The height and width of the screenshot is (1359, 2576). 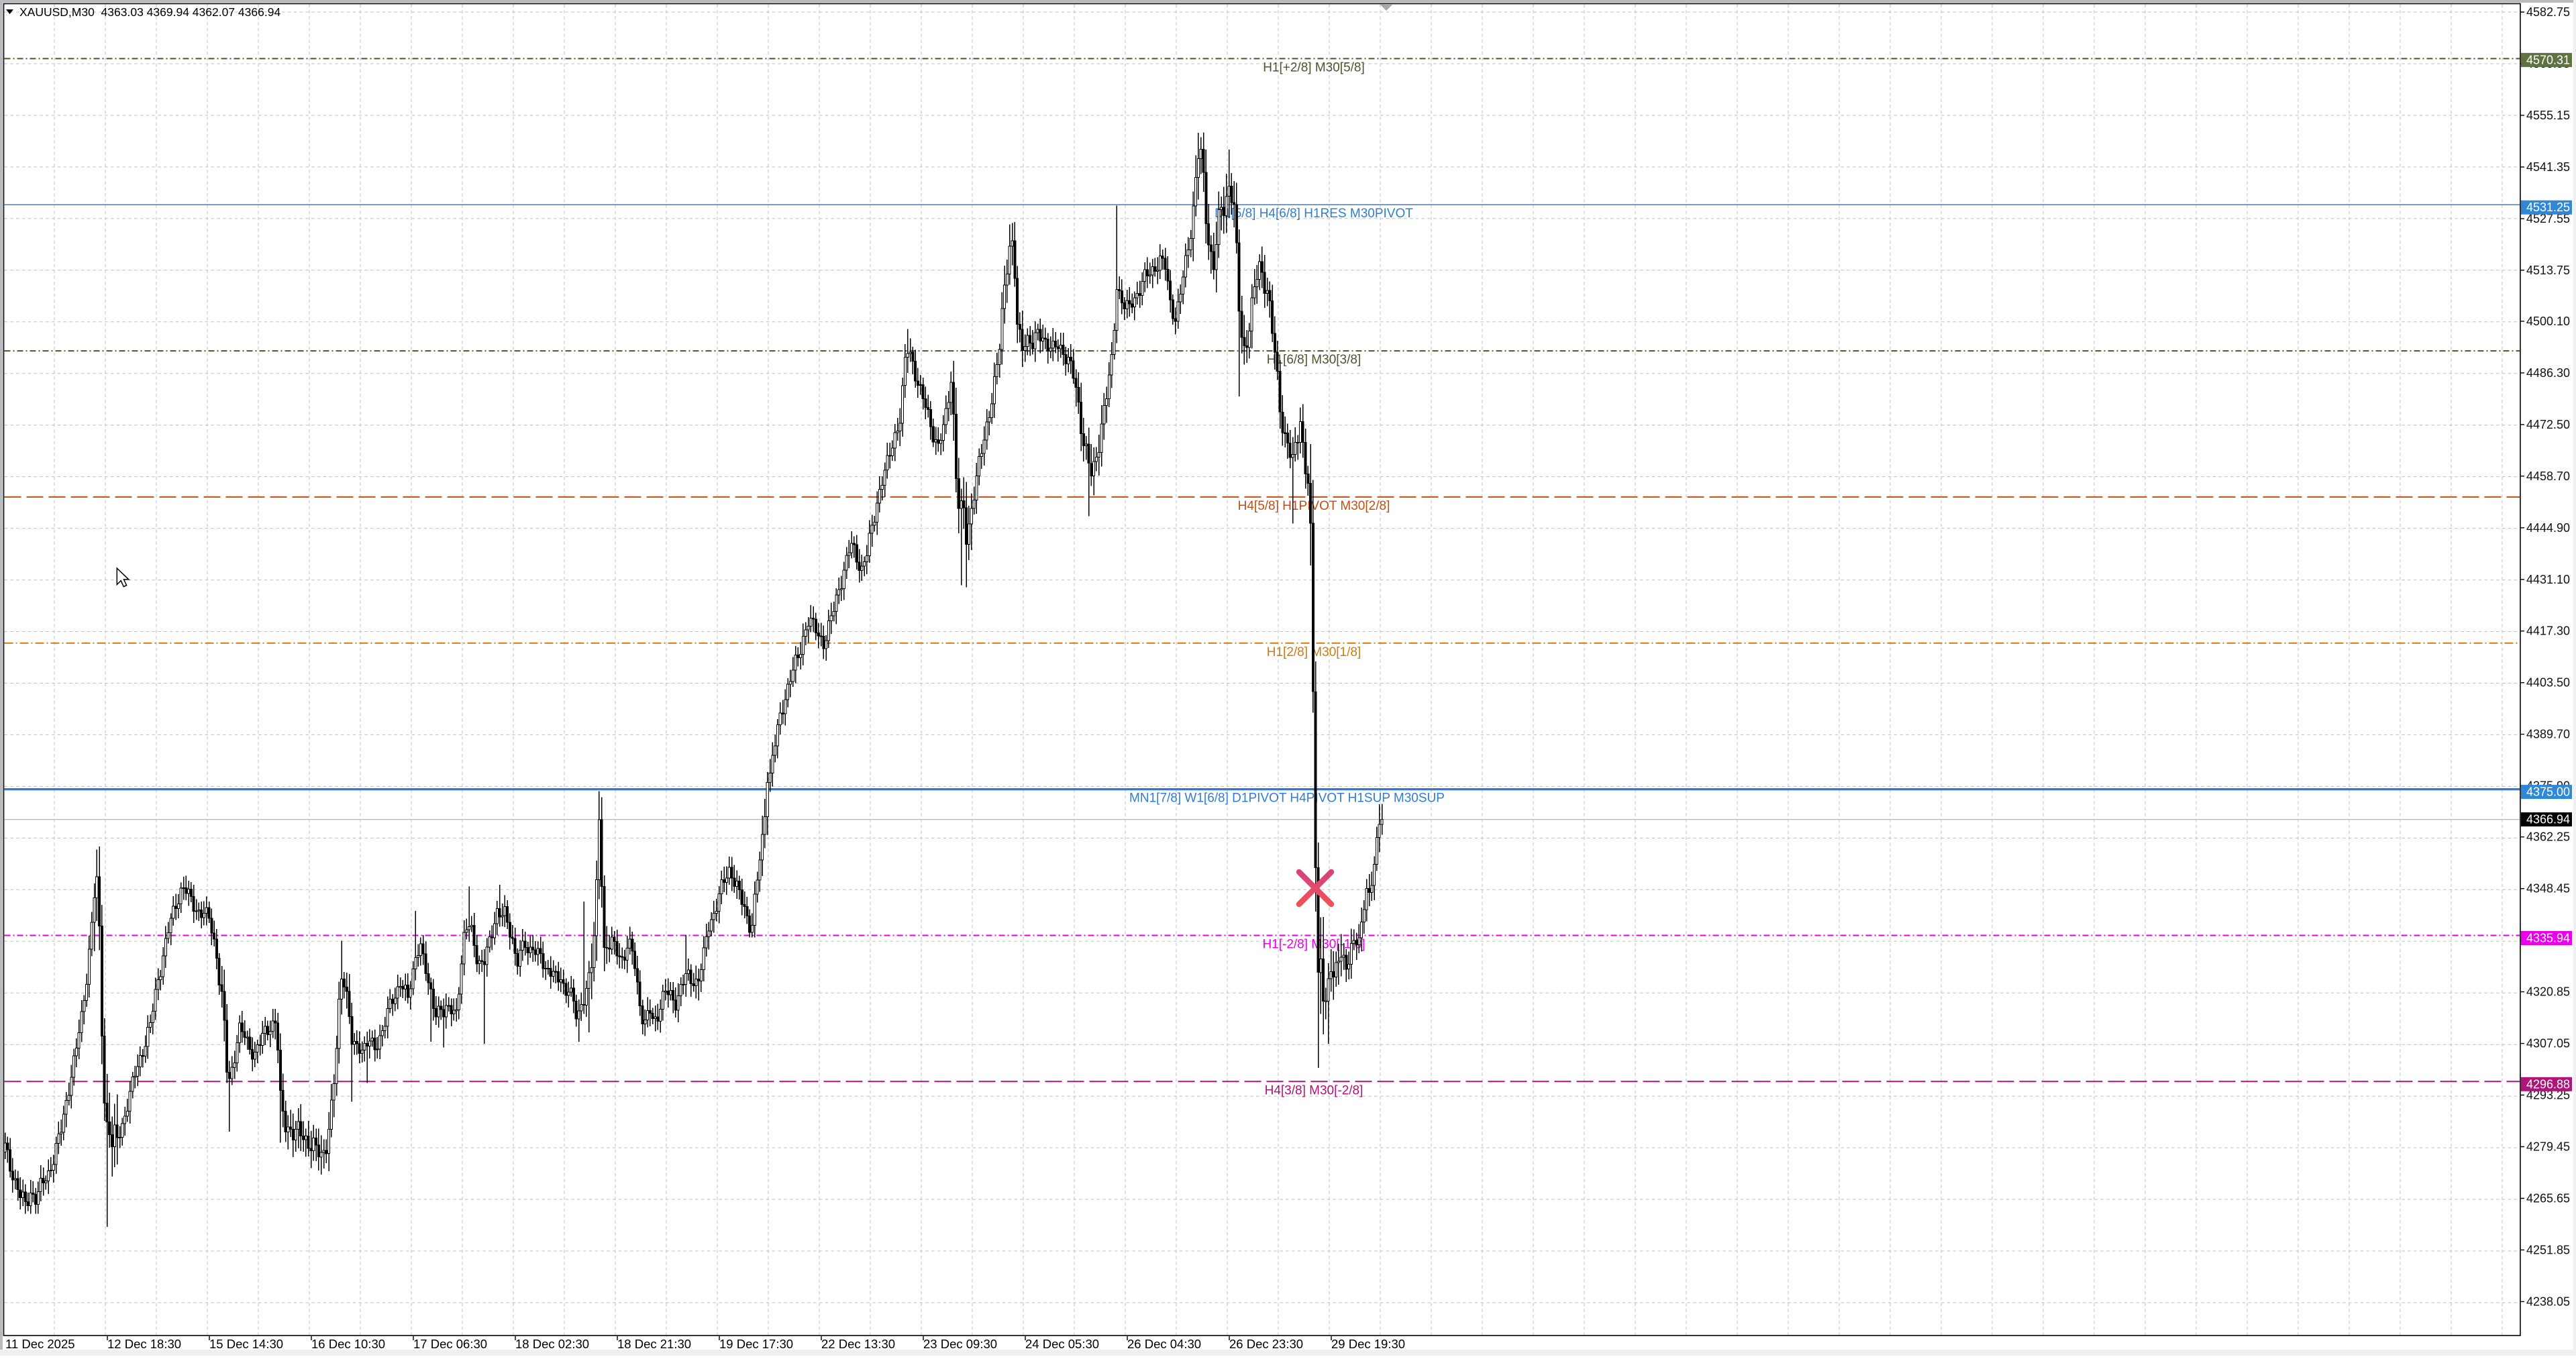 I want to click on svg-text: 11 Dec 2025, so click(x=40, y=1344).